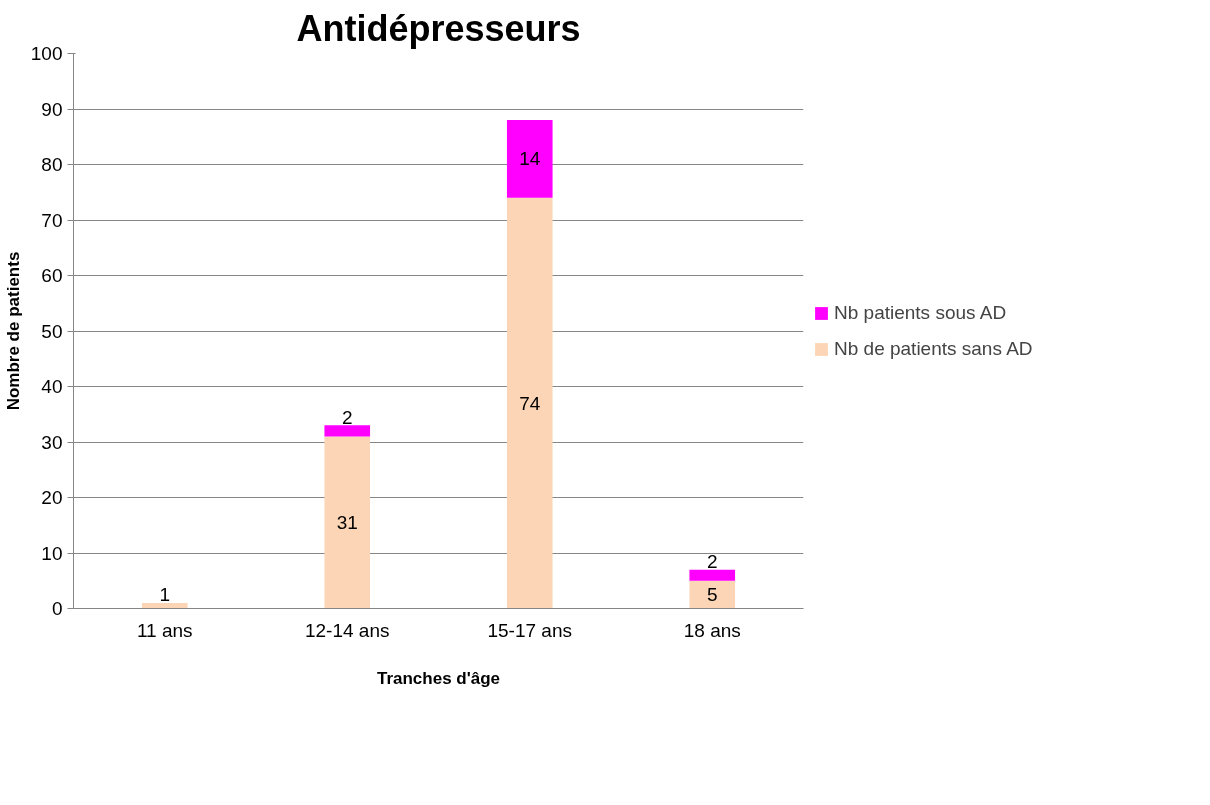  Describe the element at coordinates (57, 608) in the screenshot. I see `y-tick-label: 0` at that location.